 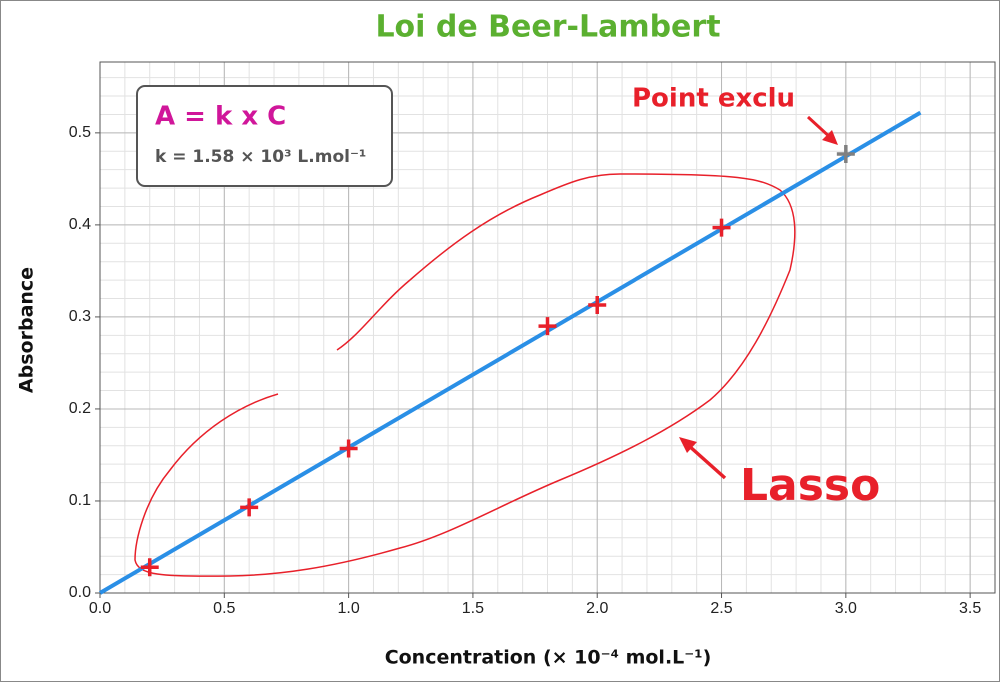 What do you see at coordinates (713, 99) in the screenshot?
I see `annotation: Point exclu` at bounding box center [713, 99].